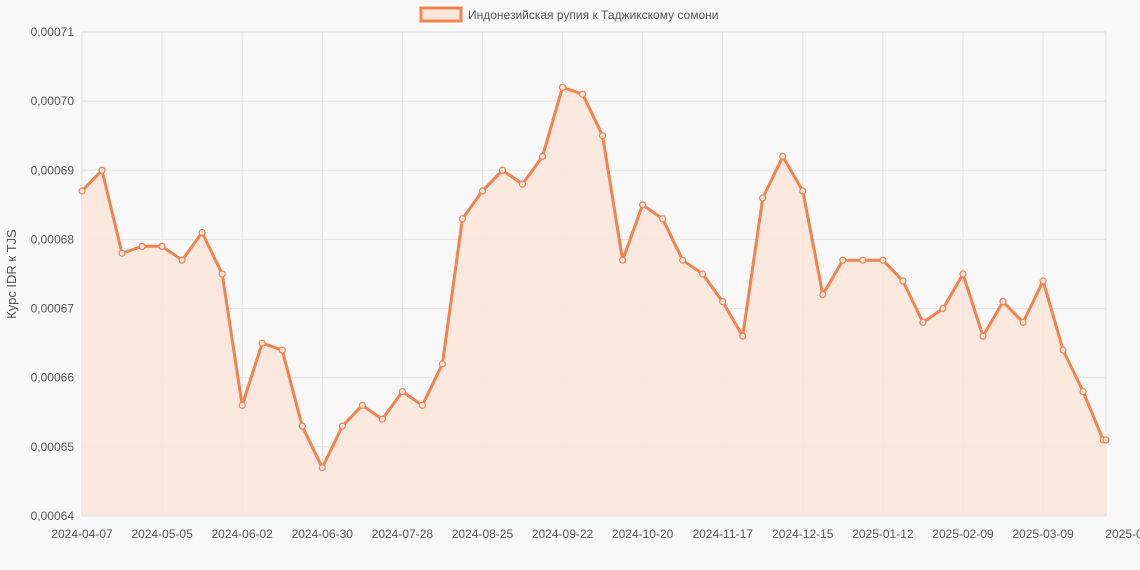  I want to click on y-tick-label: 0,00065, so click(53, 447).